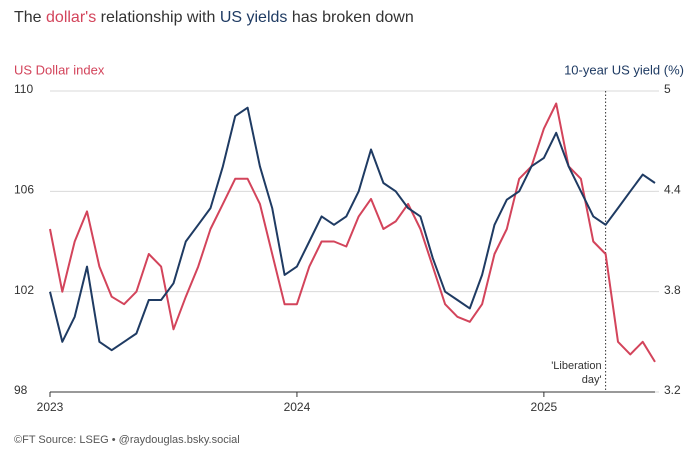 The image size is (696, 461). Describe the element at coordinates (672, 290) in the screenshot. I see `y2-tick-label: 3.8` at that location.